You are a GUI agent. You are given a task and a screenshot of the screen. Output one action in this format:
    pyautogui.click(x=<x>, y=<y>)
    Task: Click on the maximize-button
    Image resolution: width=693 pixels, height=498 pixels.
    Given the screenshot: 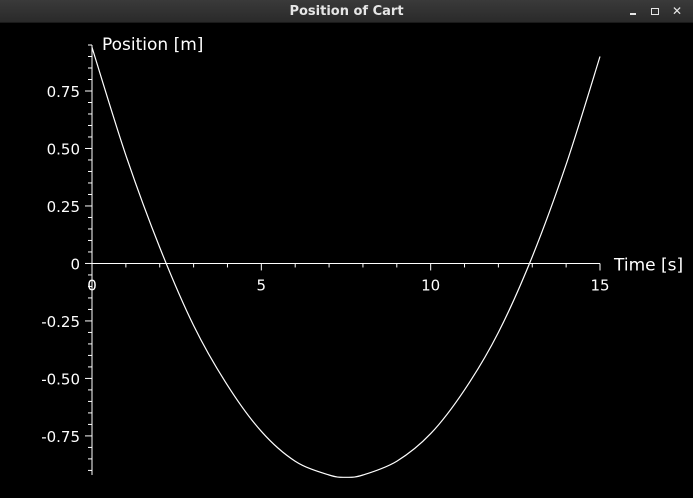 What is the action you would take?
    pyautogui.click(x=655, y=11)
    